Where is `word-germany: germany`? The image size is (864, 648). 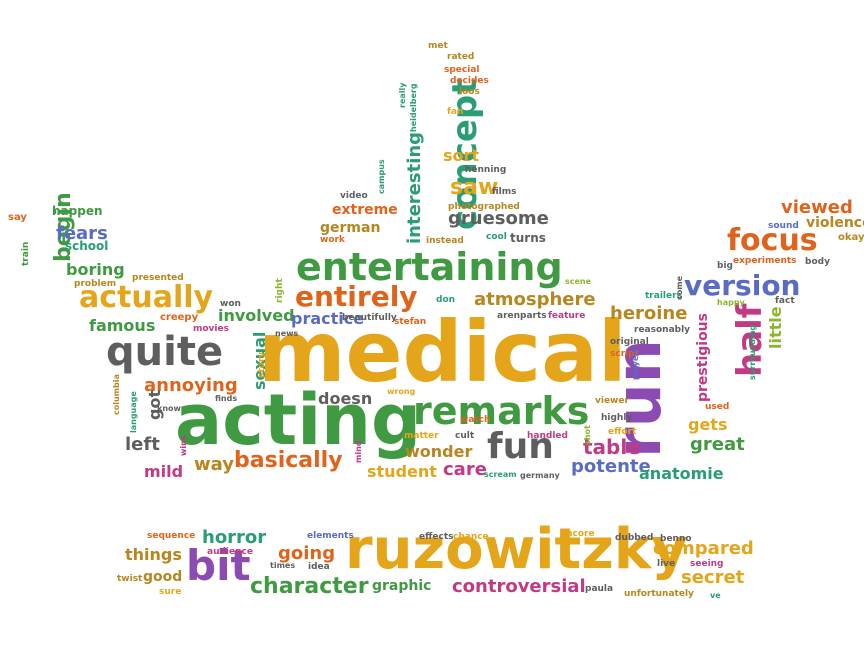 word-germany: germany is located at coordinates (540, 475).